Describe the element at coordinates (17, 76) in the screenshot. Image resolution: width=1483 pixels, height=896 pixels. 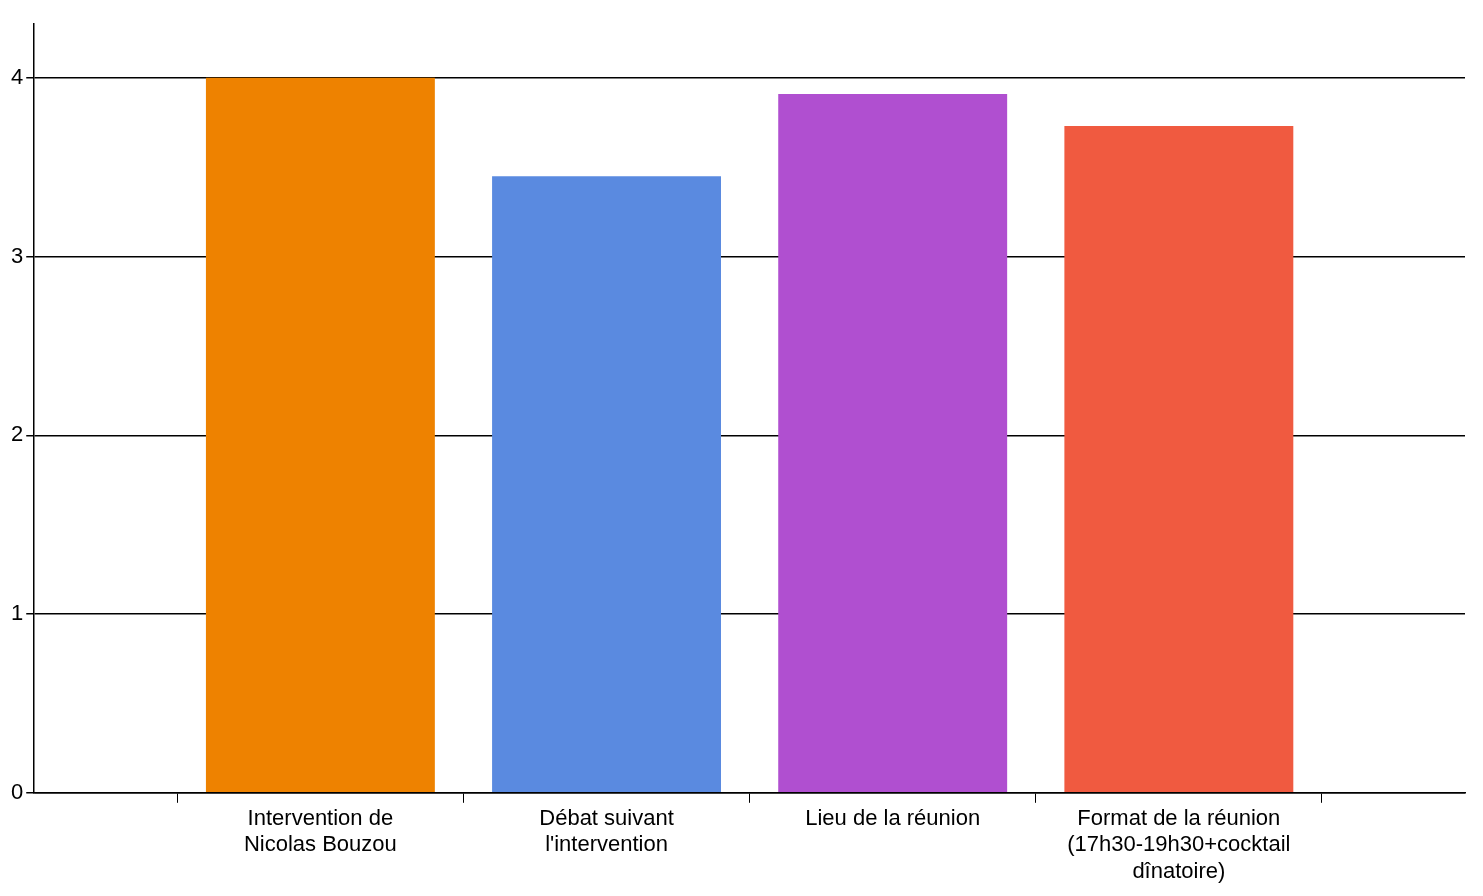
I see `y-tick-label: 4` at that location.